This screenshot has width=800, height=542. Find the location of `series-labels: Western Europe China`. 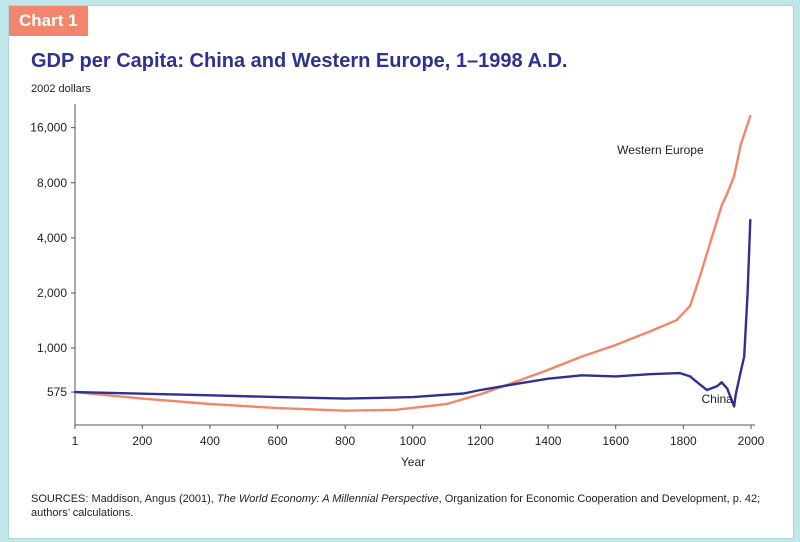

series-labels: Western Europe China is located at coordinates (675, 274).